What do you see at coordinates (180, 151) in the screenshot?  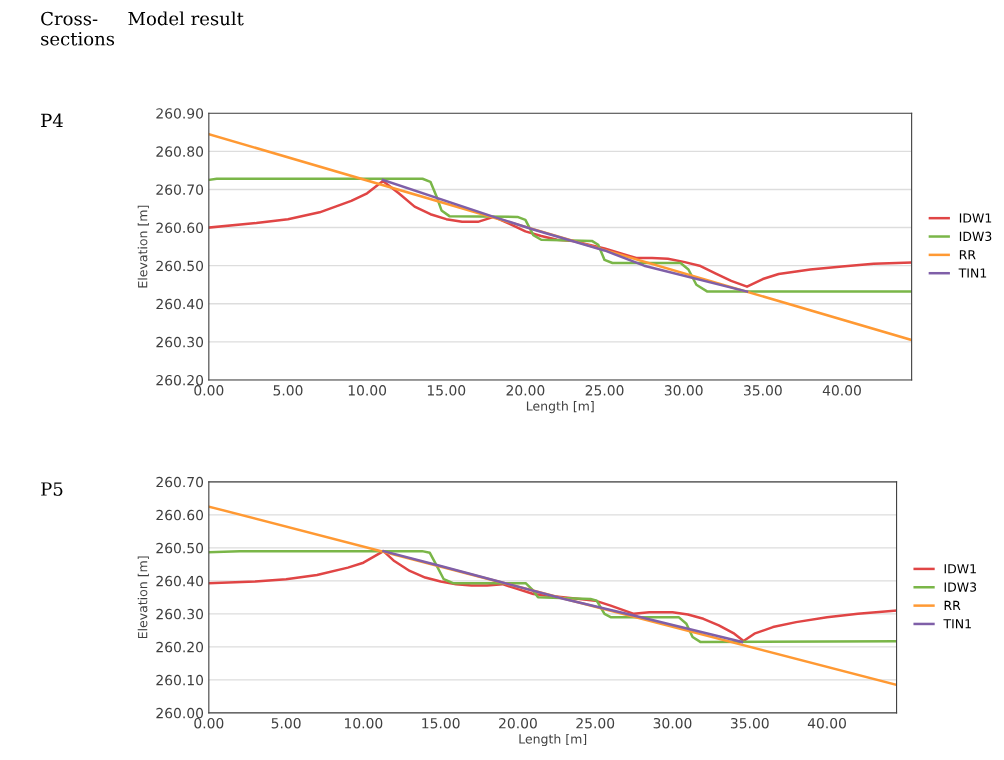 I see `y-tick-label: 260.80` at bounding box center [180, 151].